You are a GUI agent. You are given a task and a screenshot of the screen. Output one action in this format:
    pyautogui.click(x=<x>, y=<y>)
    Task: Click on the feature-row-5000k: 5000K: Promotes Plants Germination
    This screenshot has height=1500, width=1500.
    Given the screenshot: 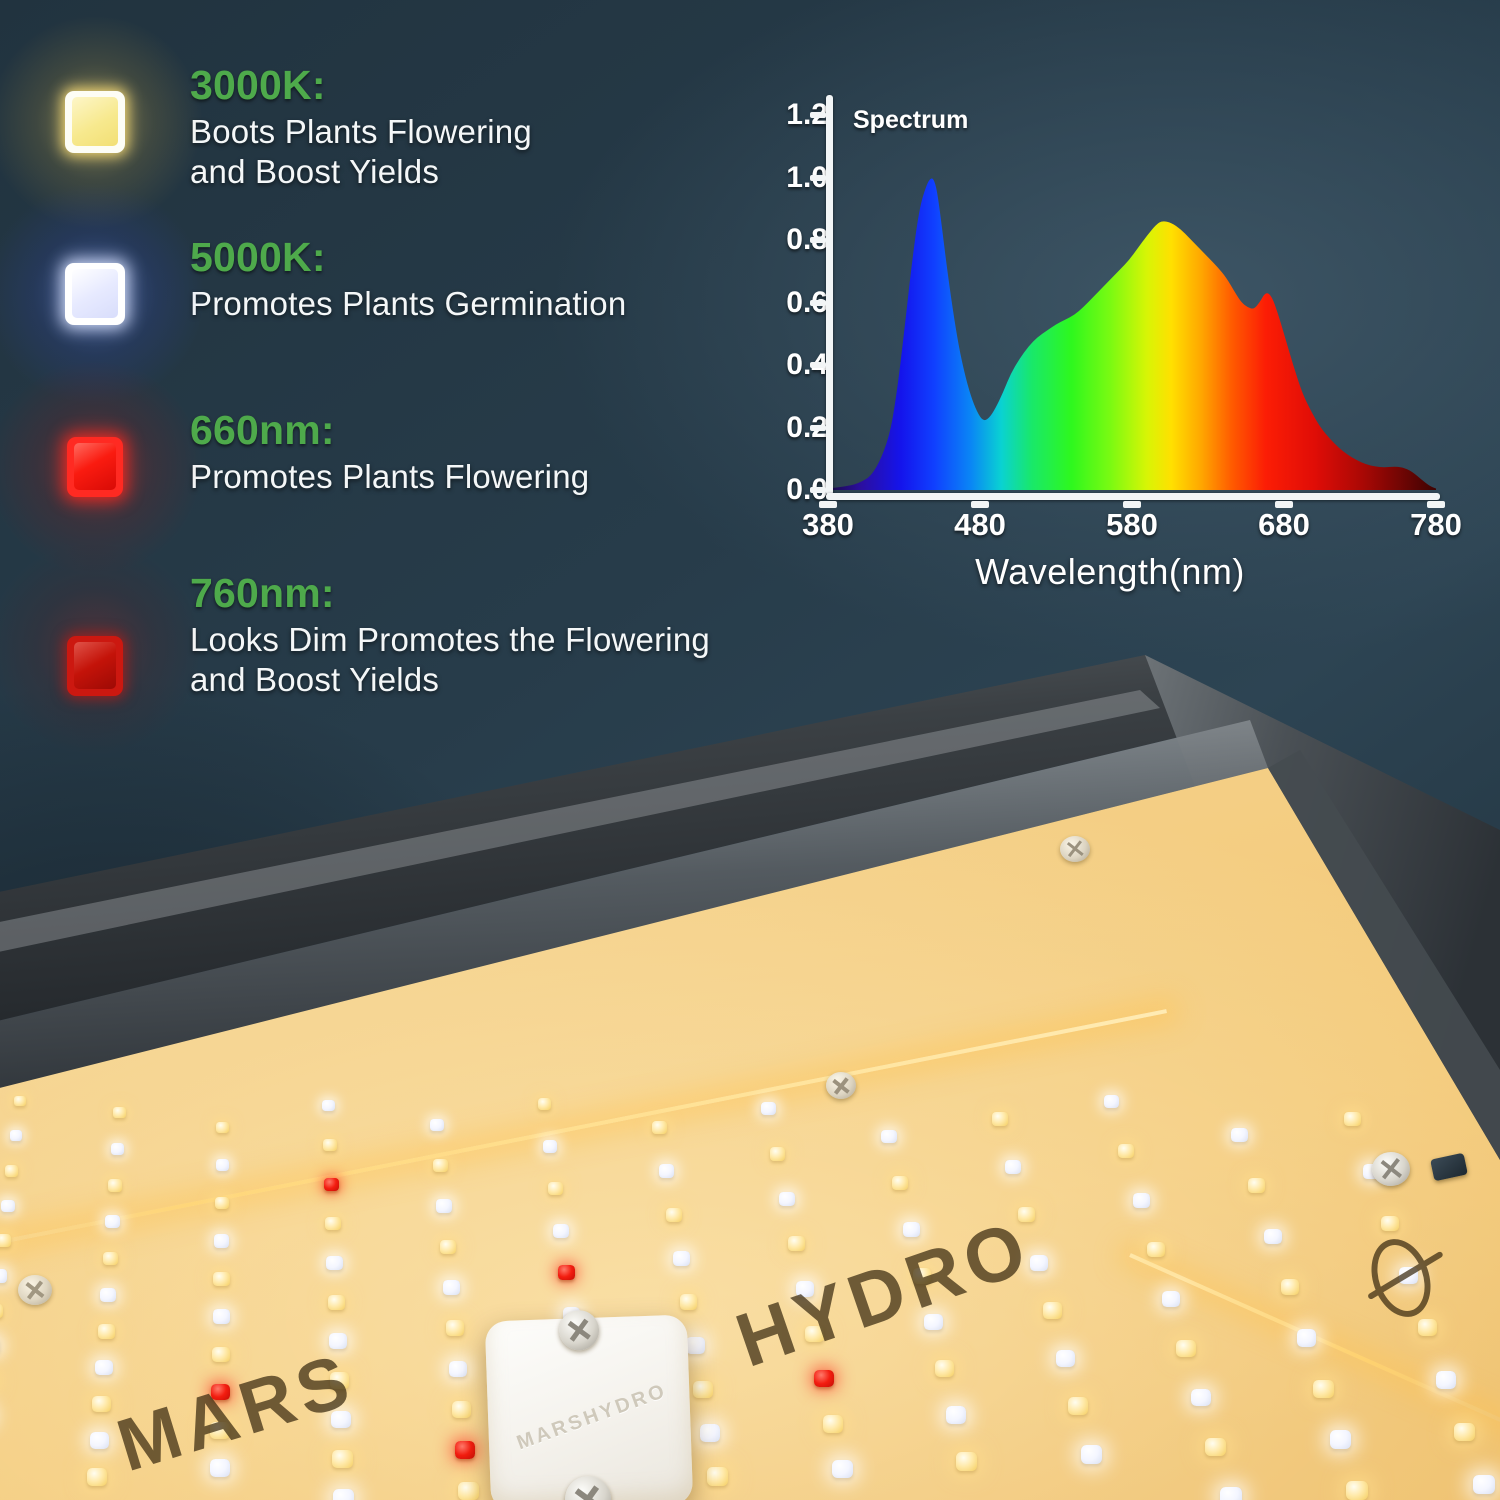 What is the action you would take?
    pyautogui.click(x=380, y=294)
    